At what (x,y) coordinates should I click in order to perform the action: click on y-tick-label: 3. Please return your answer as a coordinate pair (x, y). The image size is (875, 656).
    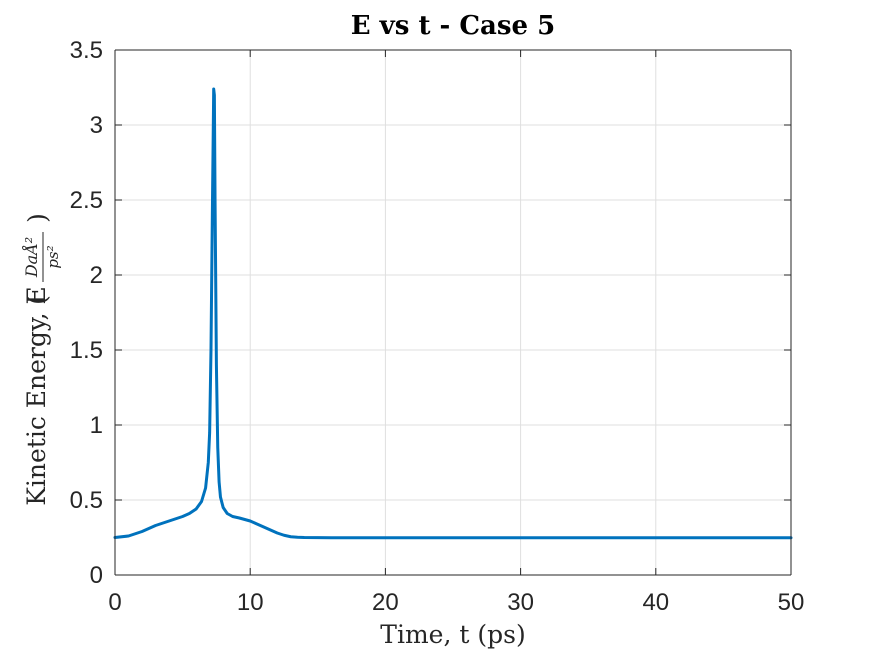
    Looking at the image, I should click on (96, 125).